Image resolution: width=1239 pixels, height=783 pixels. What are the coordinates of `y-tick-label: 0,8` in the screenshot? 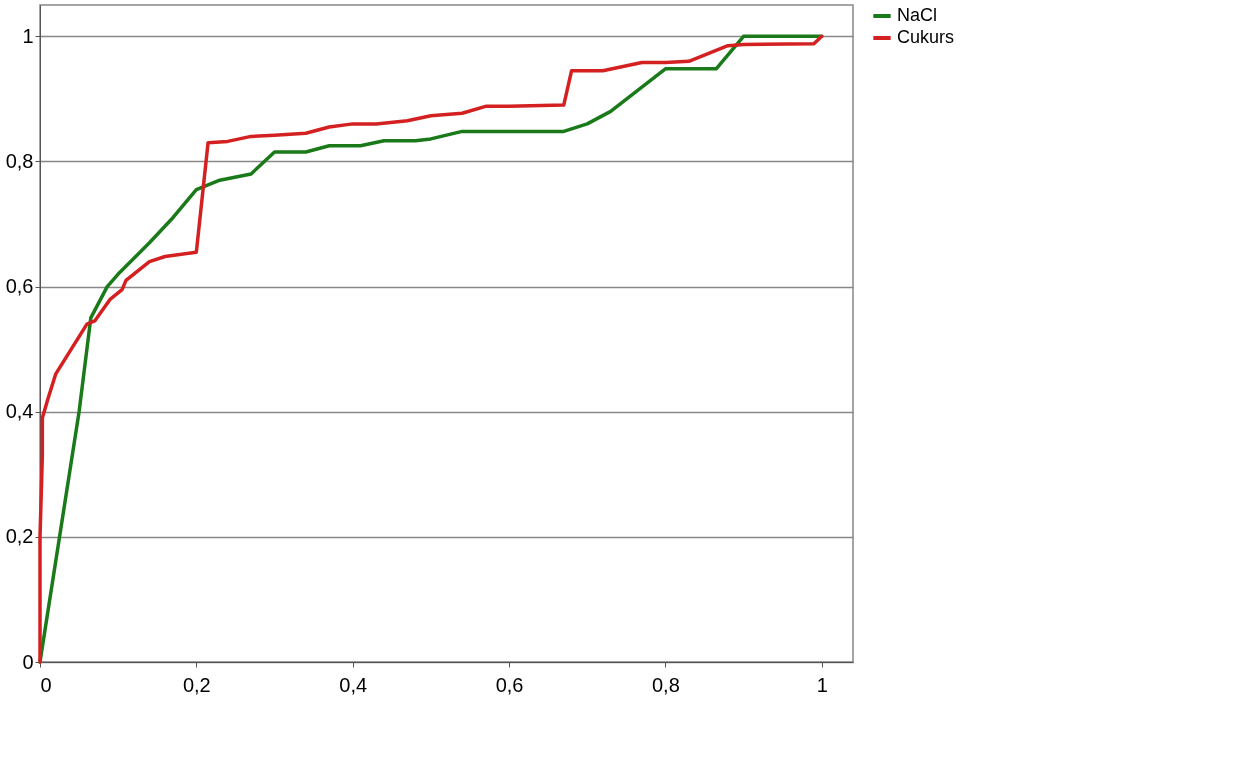 It's located at (19, 160).